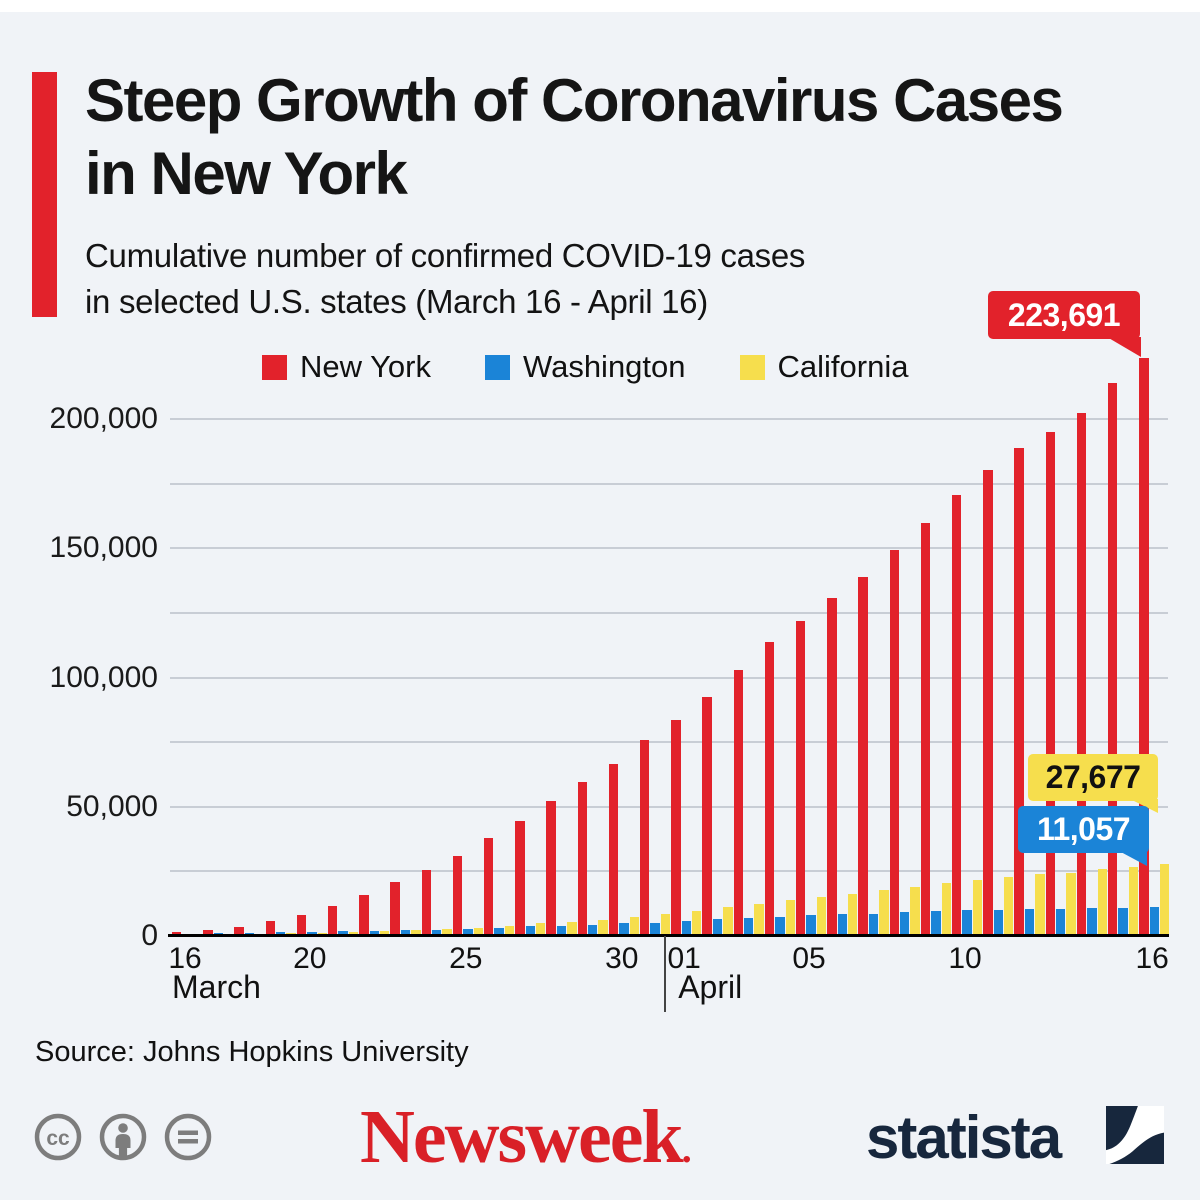 The height and width of the screenshot is (1200, 1200). I want to click on legend-item-washington: Washington, so click(585, 367).